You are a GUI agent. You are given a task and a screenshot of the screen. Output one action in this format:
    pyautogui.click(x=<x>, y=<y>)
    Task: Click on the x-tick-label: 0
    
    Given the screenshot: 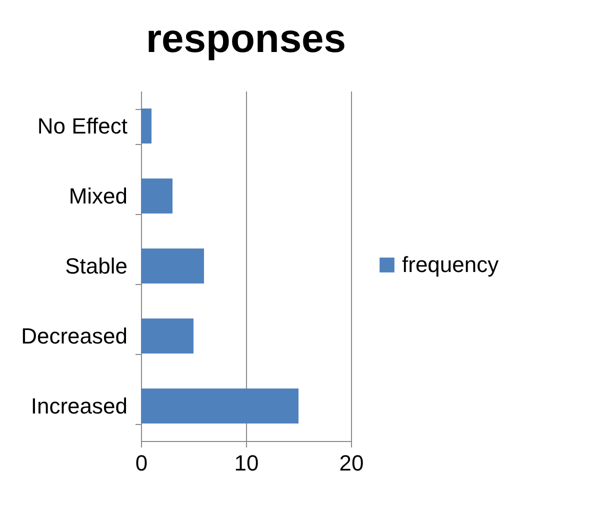 What is the action you would take?
    pyautogui.click(x=141, y=463)
    